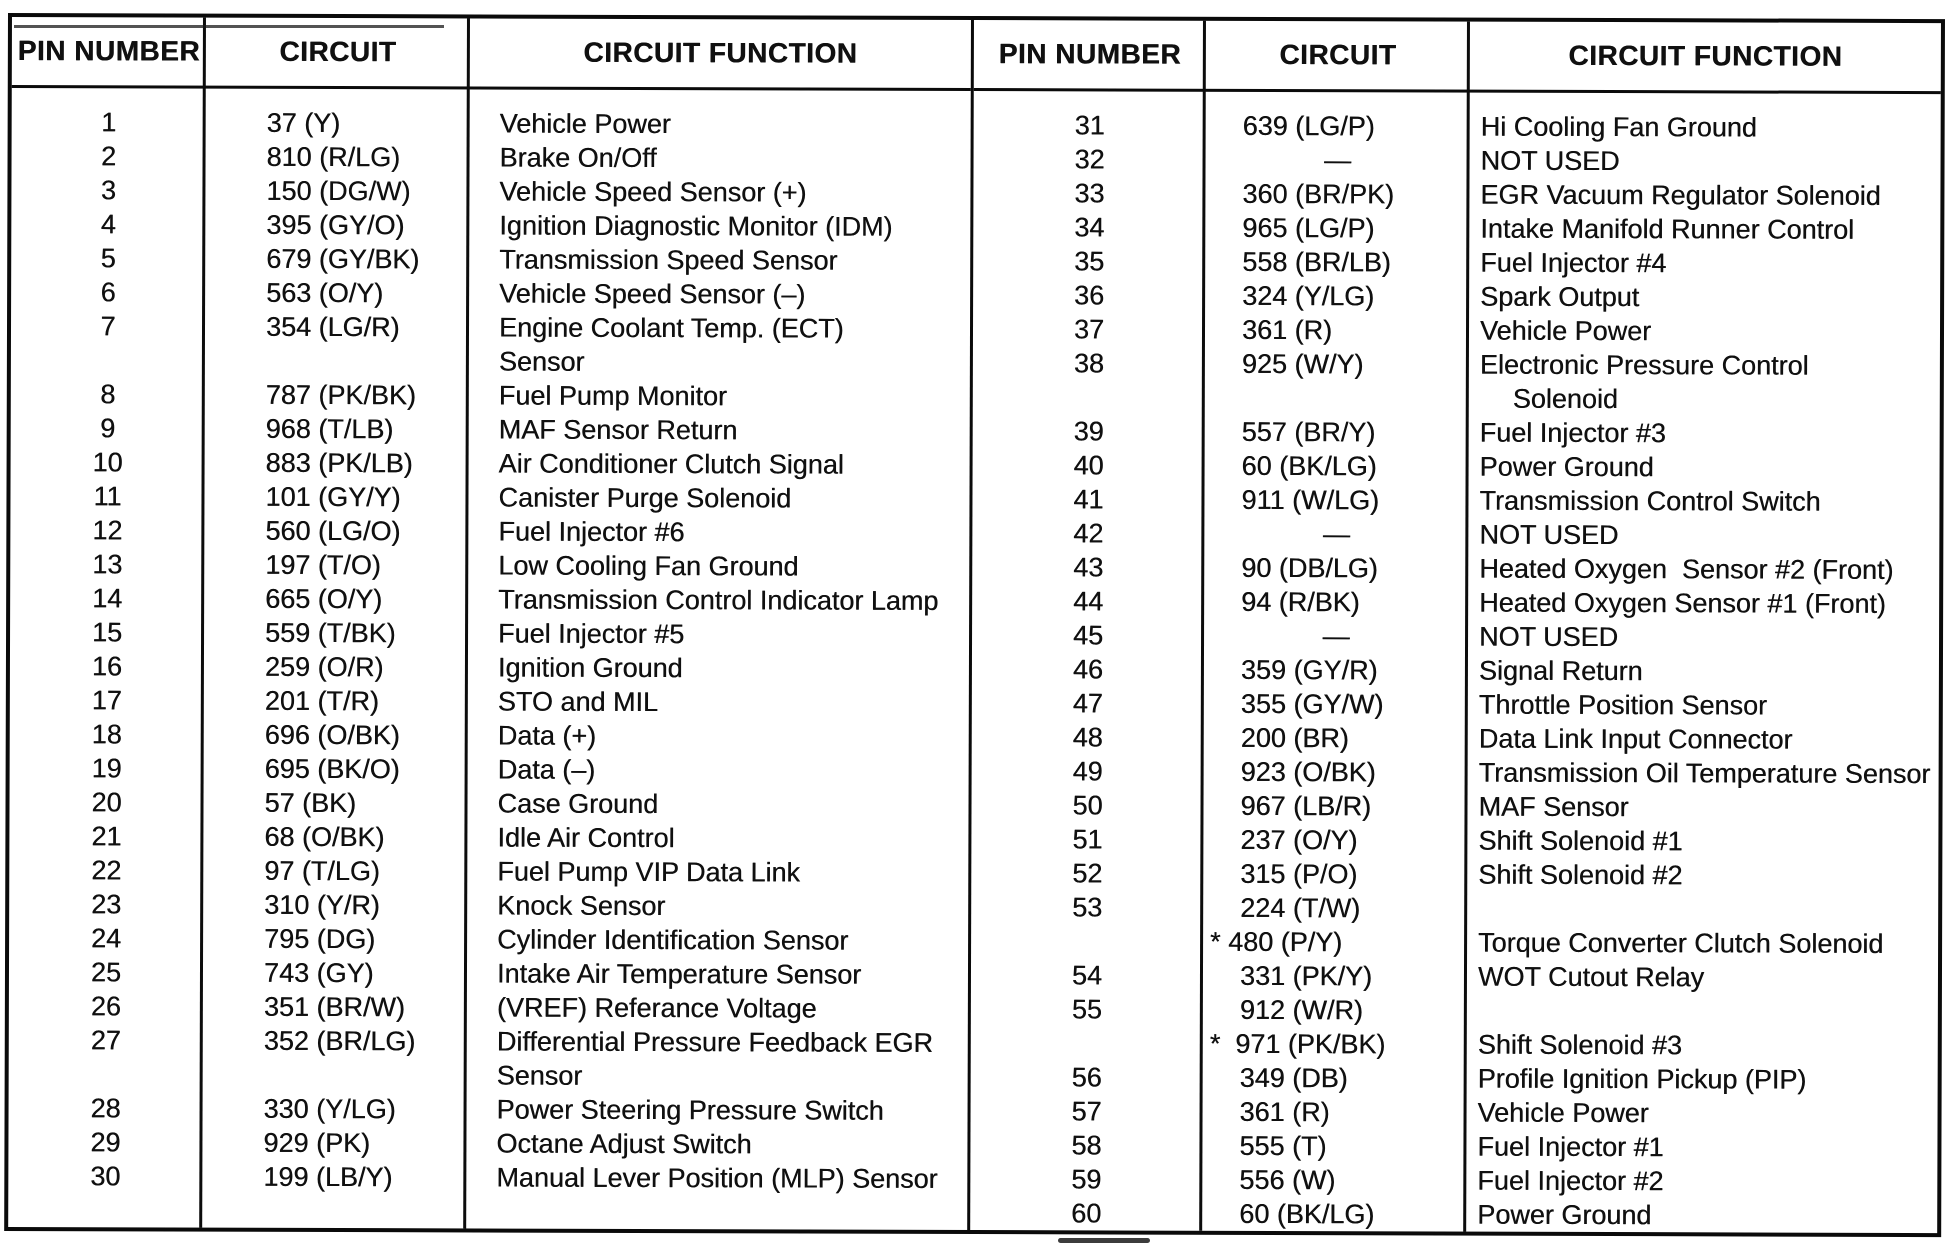  I want to click on cell-fn: Fuel Pump VIP Data Link, so click(649, 872).